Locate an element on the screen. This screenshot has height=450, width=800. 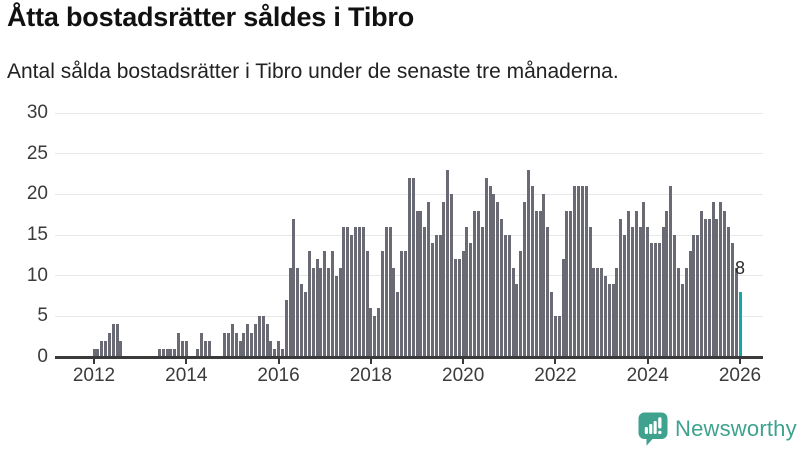
x-axis-label: 2020 is located at coordinates (463, 375).